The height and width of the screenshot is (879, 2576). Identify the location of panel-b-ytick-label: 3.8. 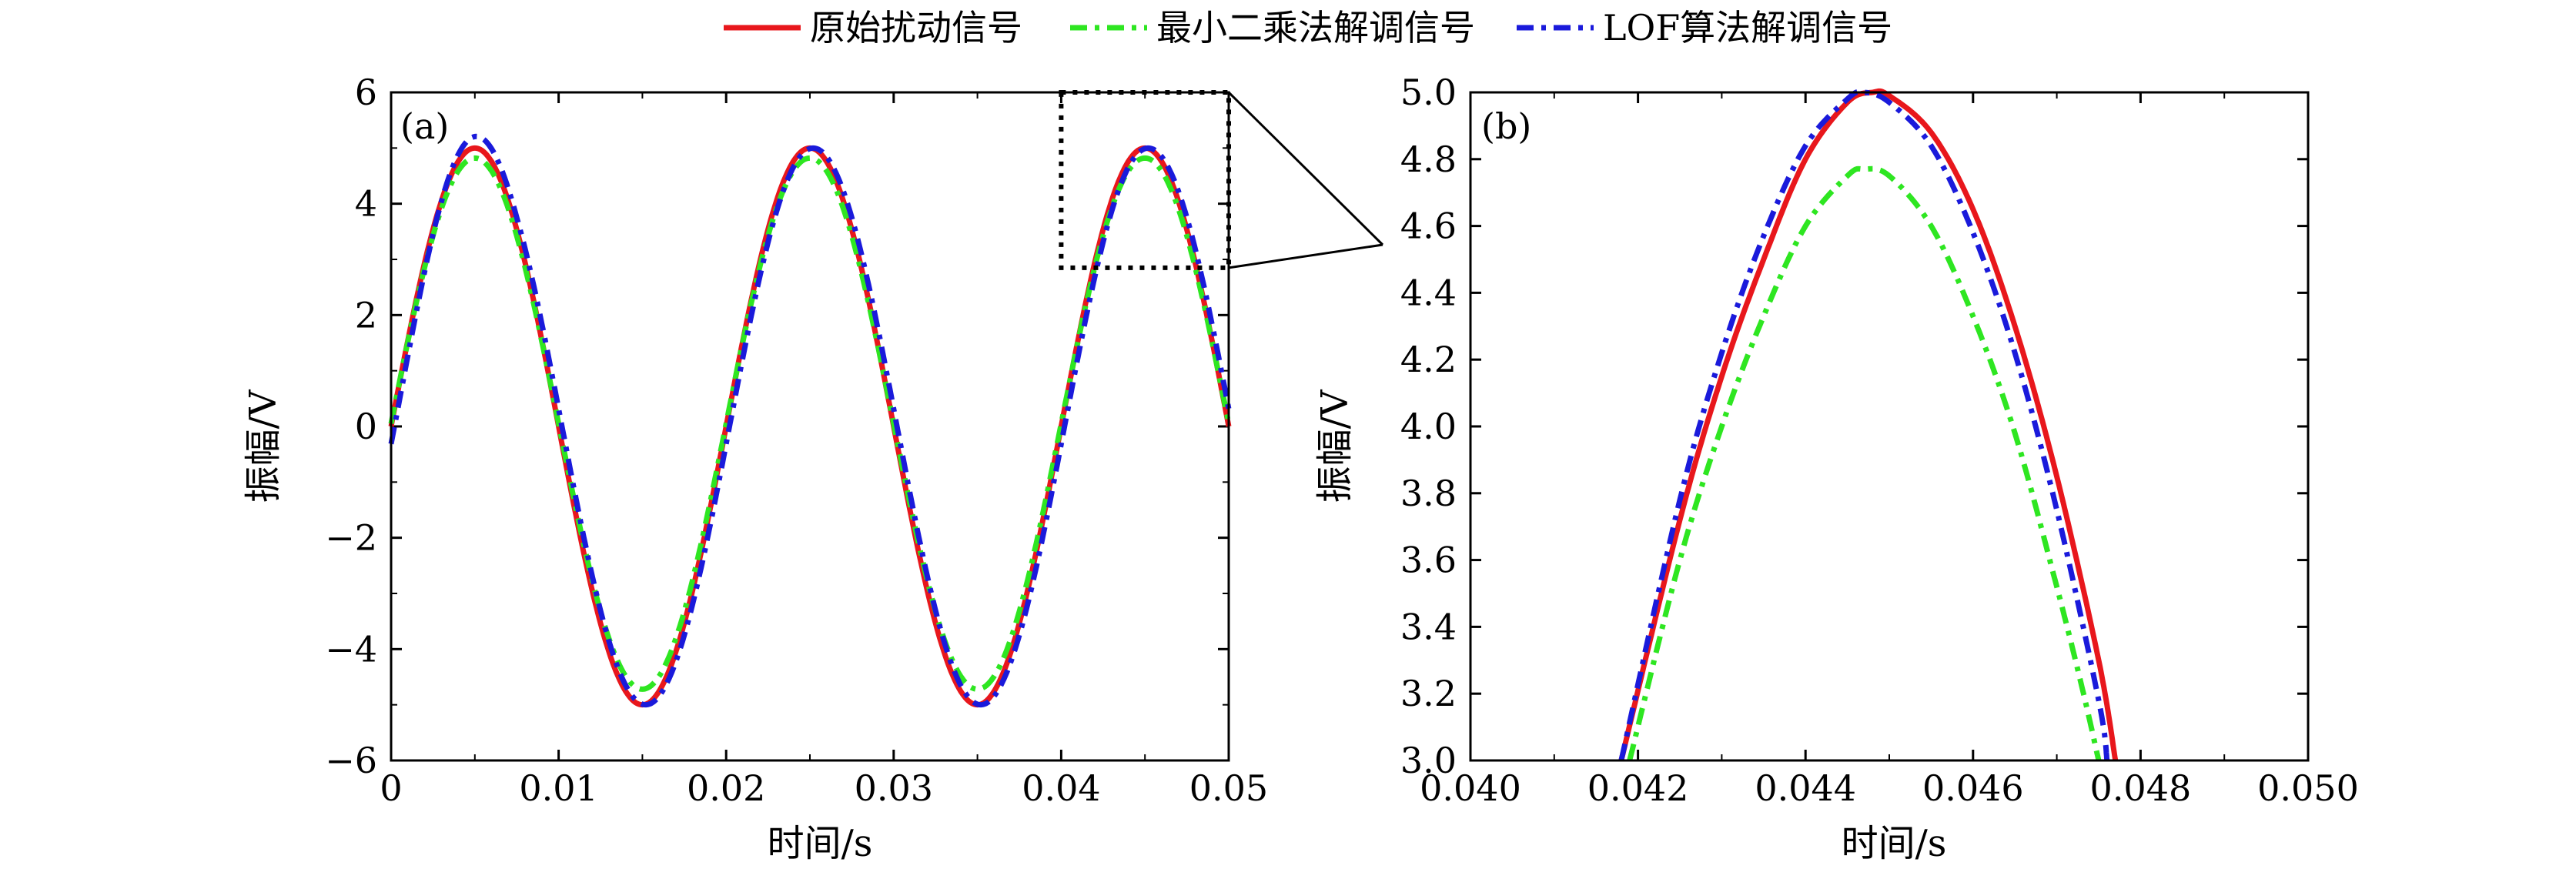
(1428, 494).